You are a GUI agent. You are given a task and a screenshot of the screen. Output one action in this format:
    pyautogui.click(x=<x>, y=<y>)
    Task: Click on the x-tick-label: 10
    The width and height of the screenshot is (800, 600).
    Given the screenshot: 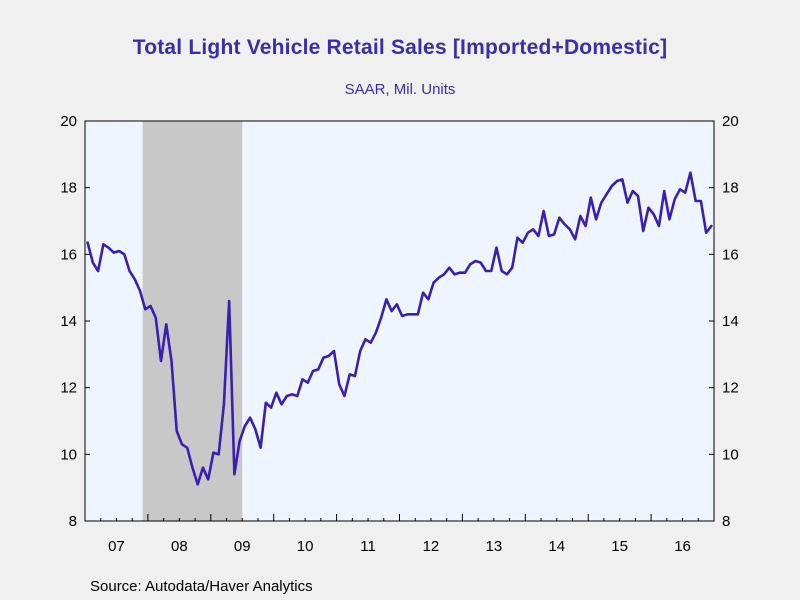 What is the action you would take?
    pyautogui.click(x=305, y=546)
    